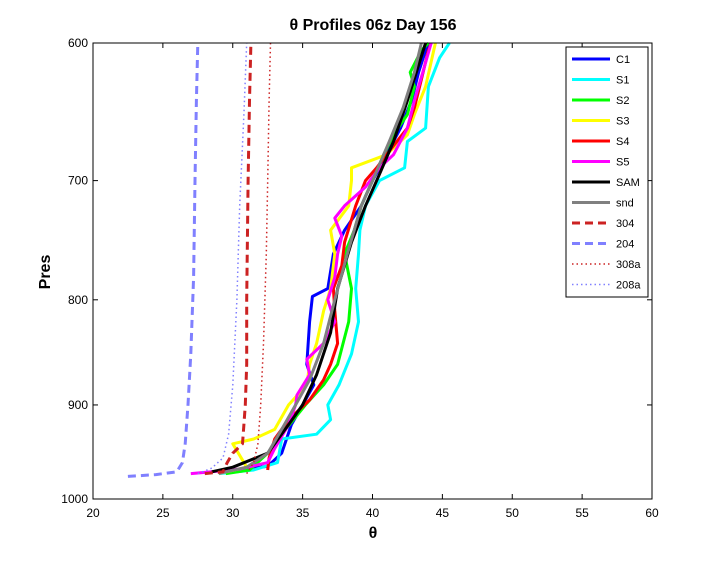 The width and height of the screenshot is (721, 562). I want to click on y-tick-label: 600, so click(78, 43).